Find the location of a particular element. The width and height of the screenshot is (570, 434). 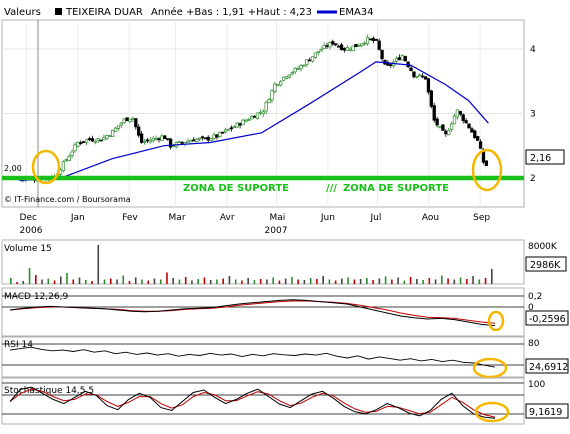

stochastic-panel-frame is located at coordinates (263, 401).